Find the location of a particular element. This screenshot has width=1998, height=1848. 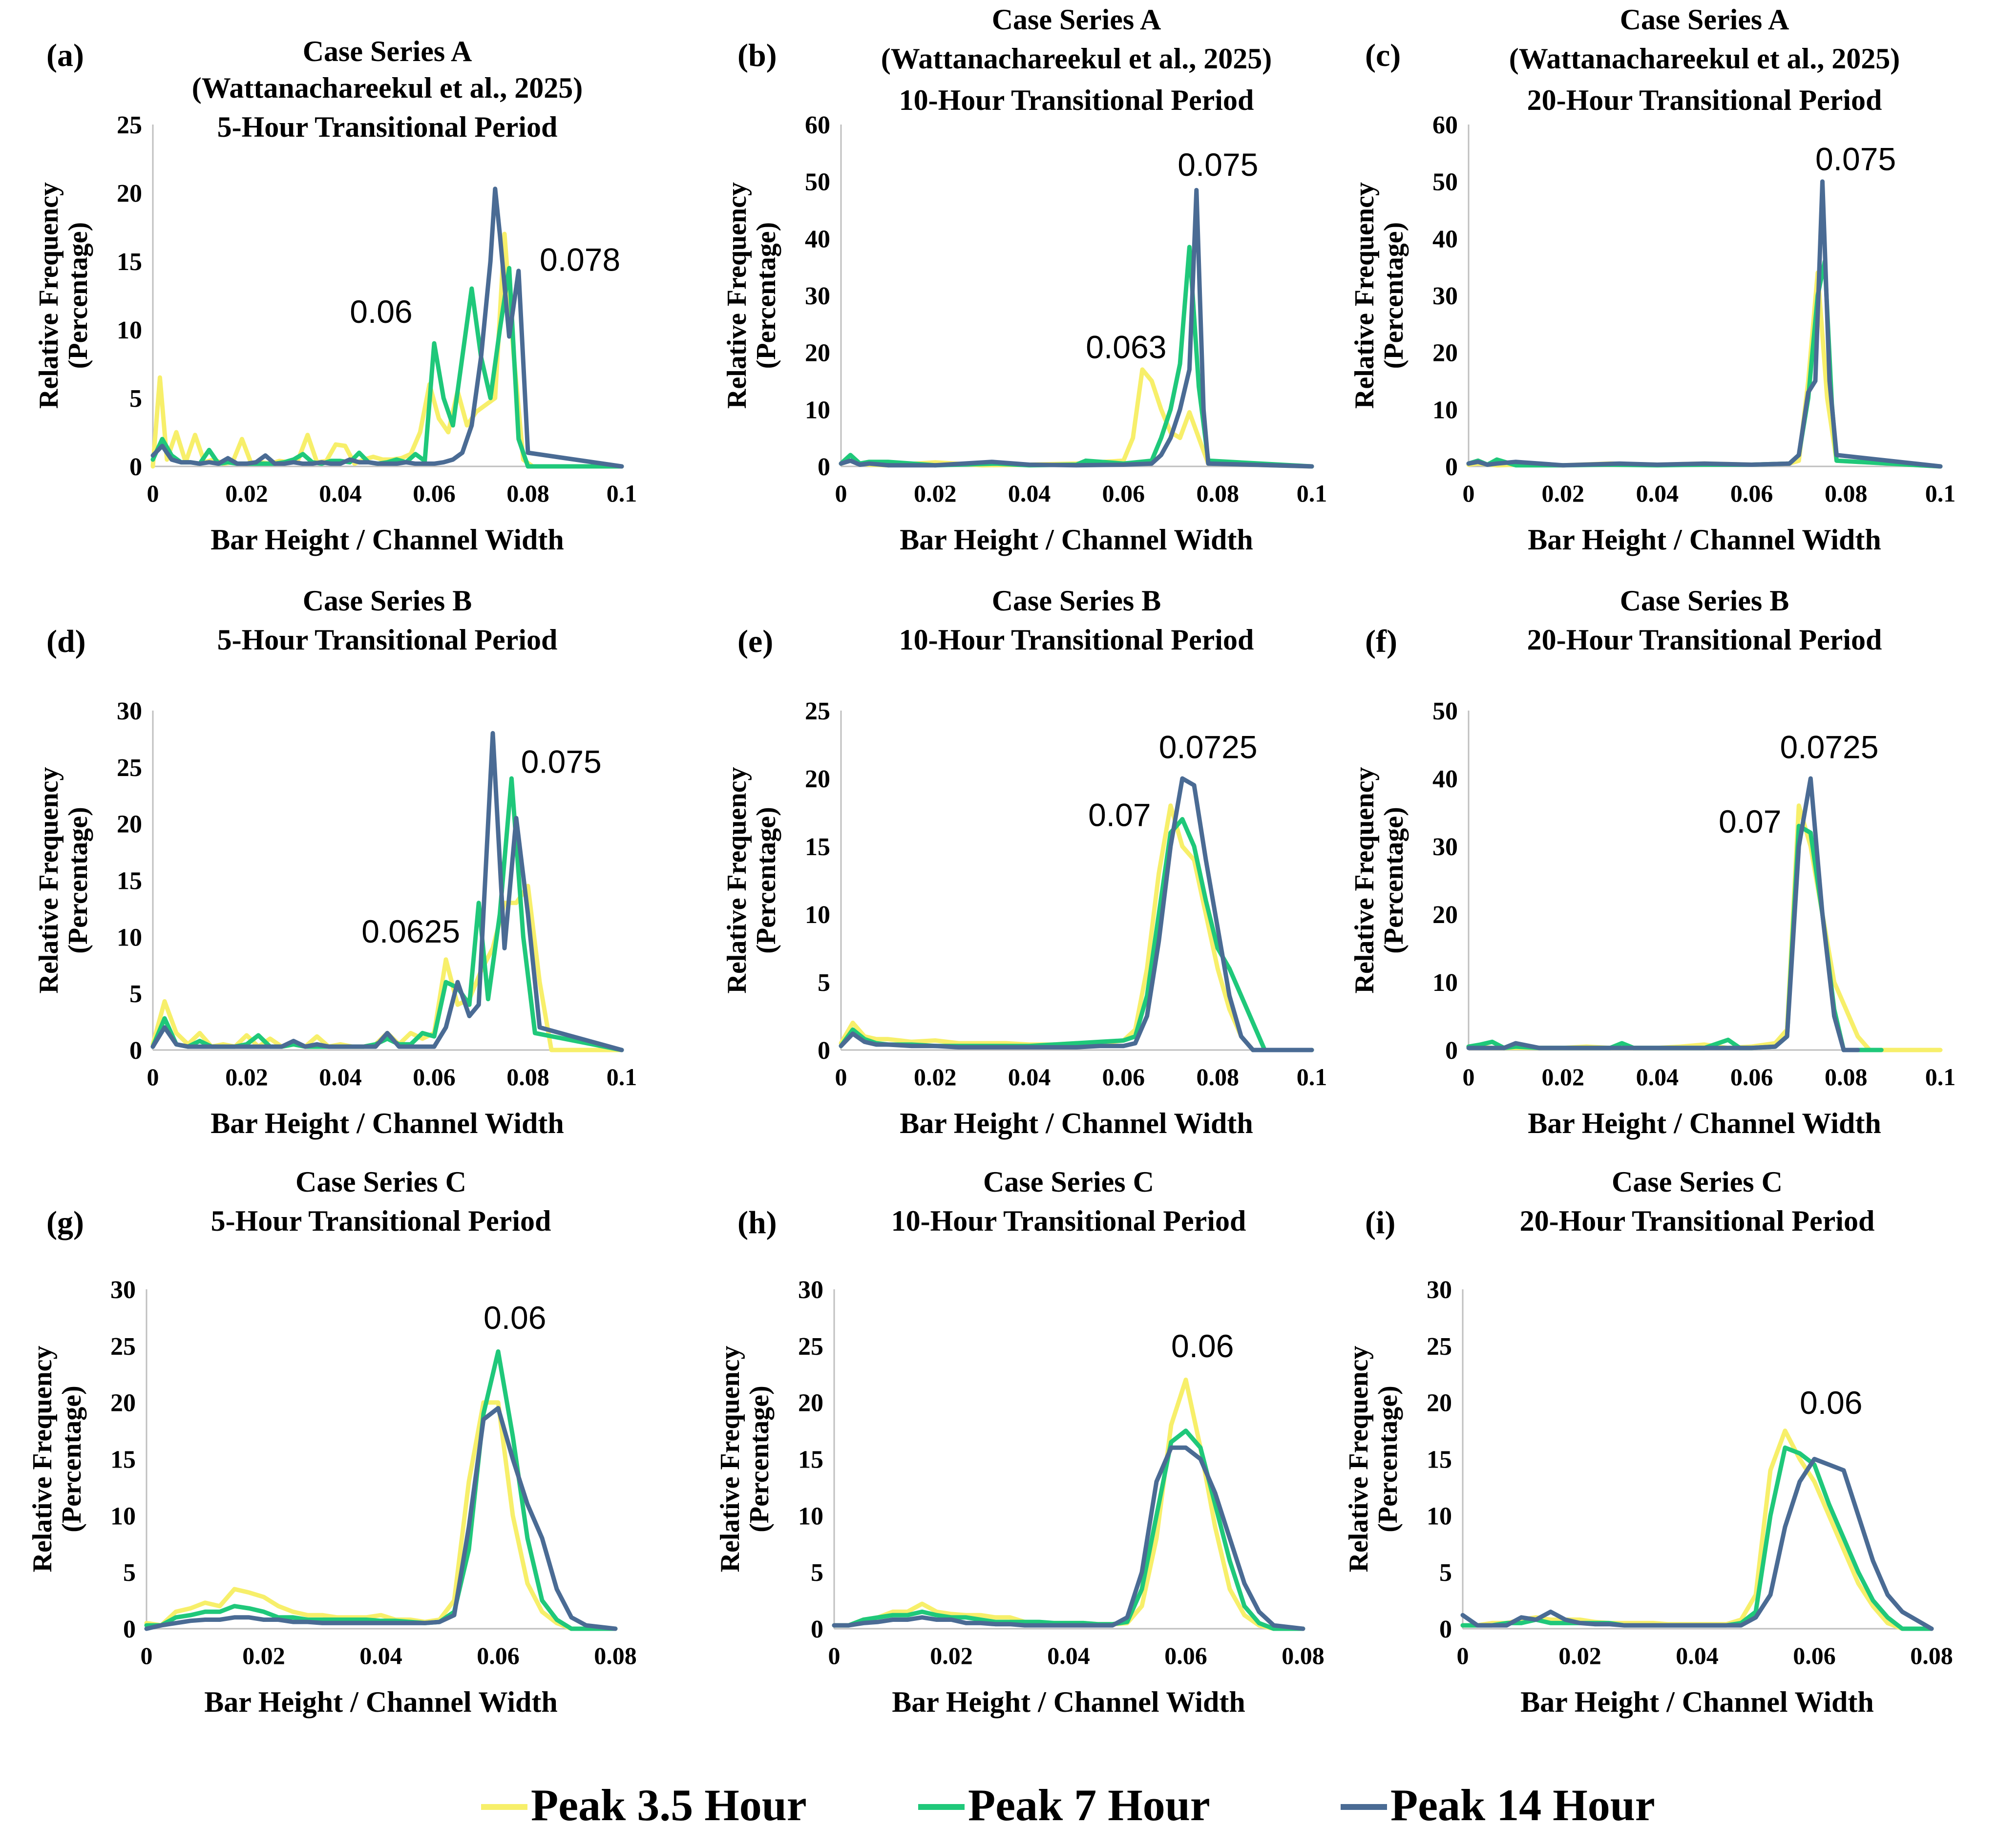

legend-item-peak-7-hour: Peak 7 Hour is located at coordinates (1064, 1805).